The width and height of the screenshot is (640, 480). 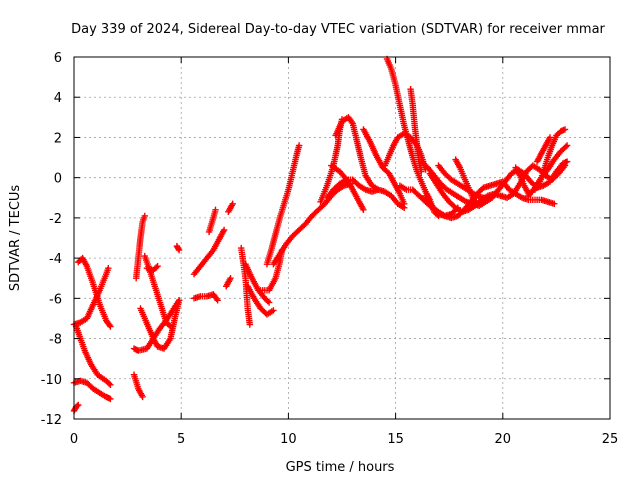 What do you see at coordinates (58, 138) in the screenshot?
I see `y-tick-label: 2` at bounding box center [58, 138].